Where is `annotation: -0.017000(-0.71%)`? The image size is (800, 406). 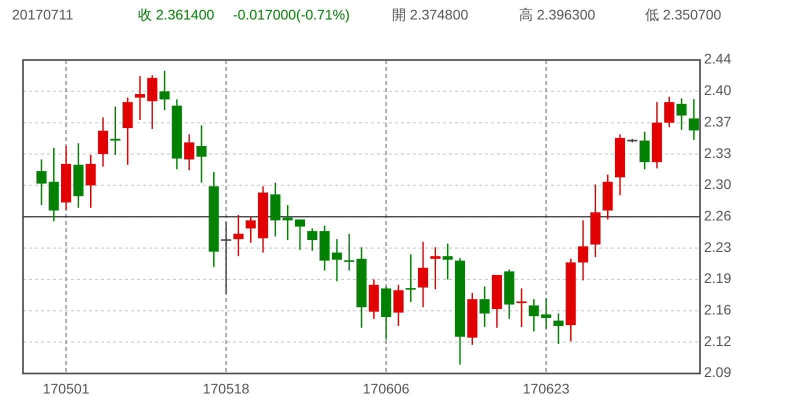 annotation: -0.017000(-0.71%) is located at coordinates (291, 14).